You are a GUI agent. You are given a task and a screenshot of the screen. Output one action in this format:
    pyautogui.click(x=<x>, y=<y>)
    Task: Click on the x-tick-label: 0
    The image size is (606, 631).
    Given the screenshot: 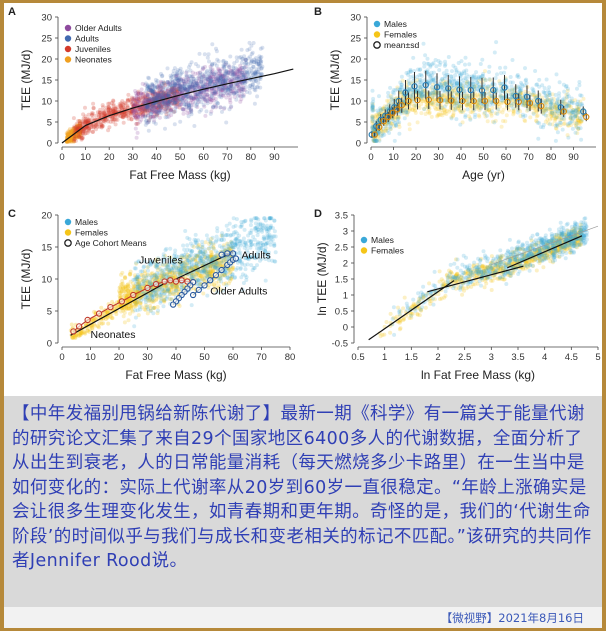 What is the action you would take?
    pyautogui.click(x=370, y=157)
    